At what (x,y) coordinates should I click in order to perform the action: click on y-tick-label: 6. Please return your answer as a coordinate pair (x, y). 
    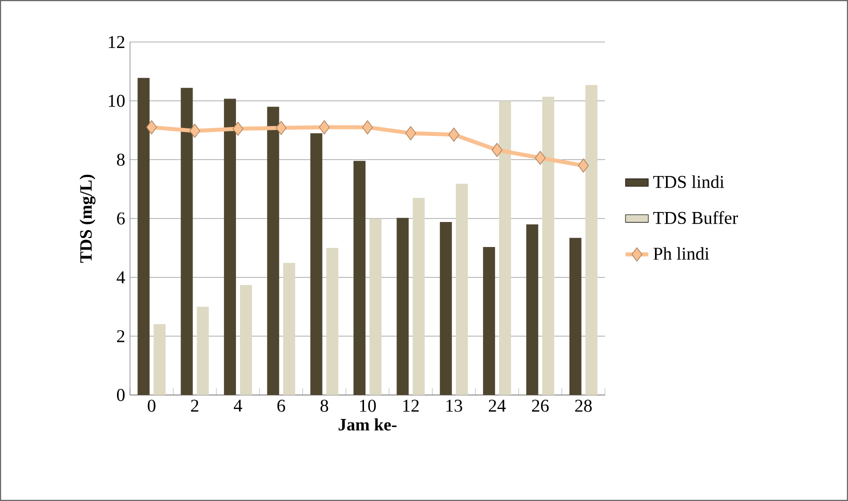
    Looking at the image, I should click on (121, 218).